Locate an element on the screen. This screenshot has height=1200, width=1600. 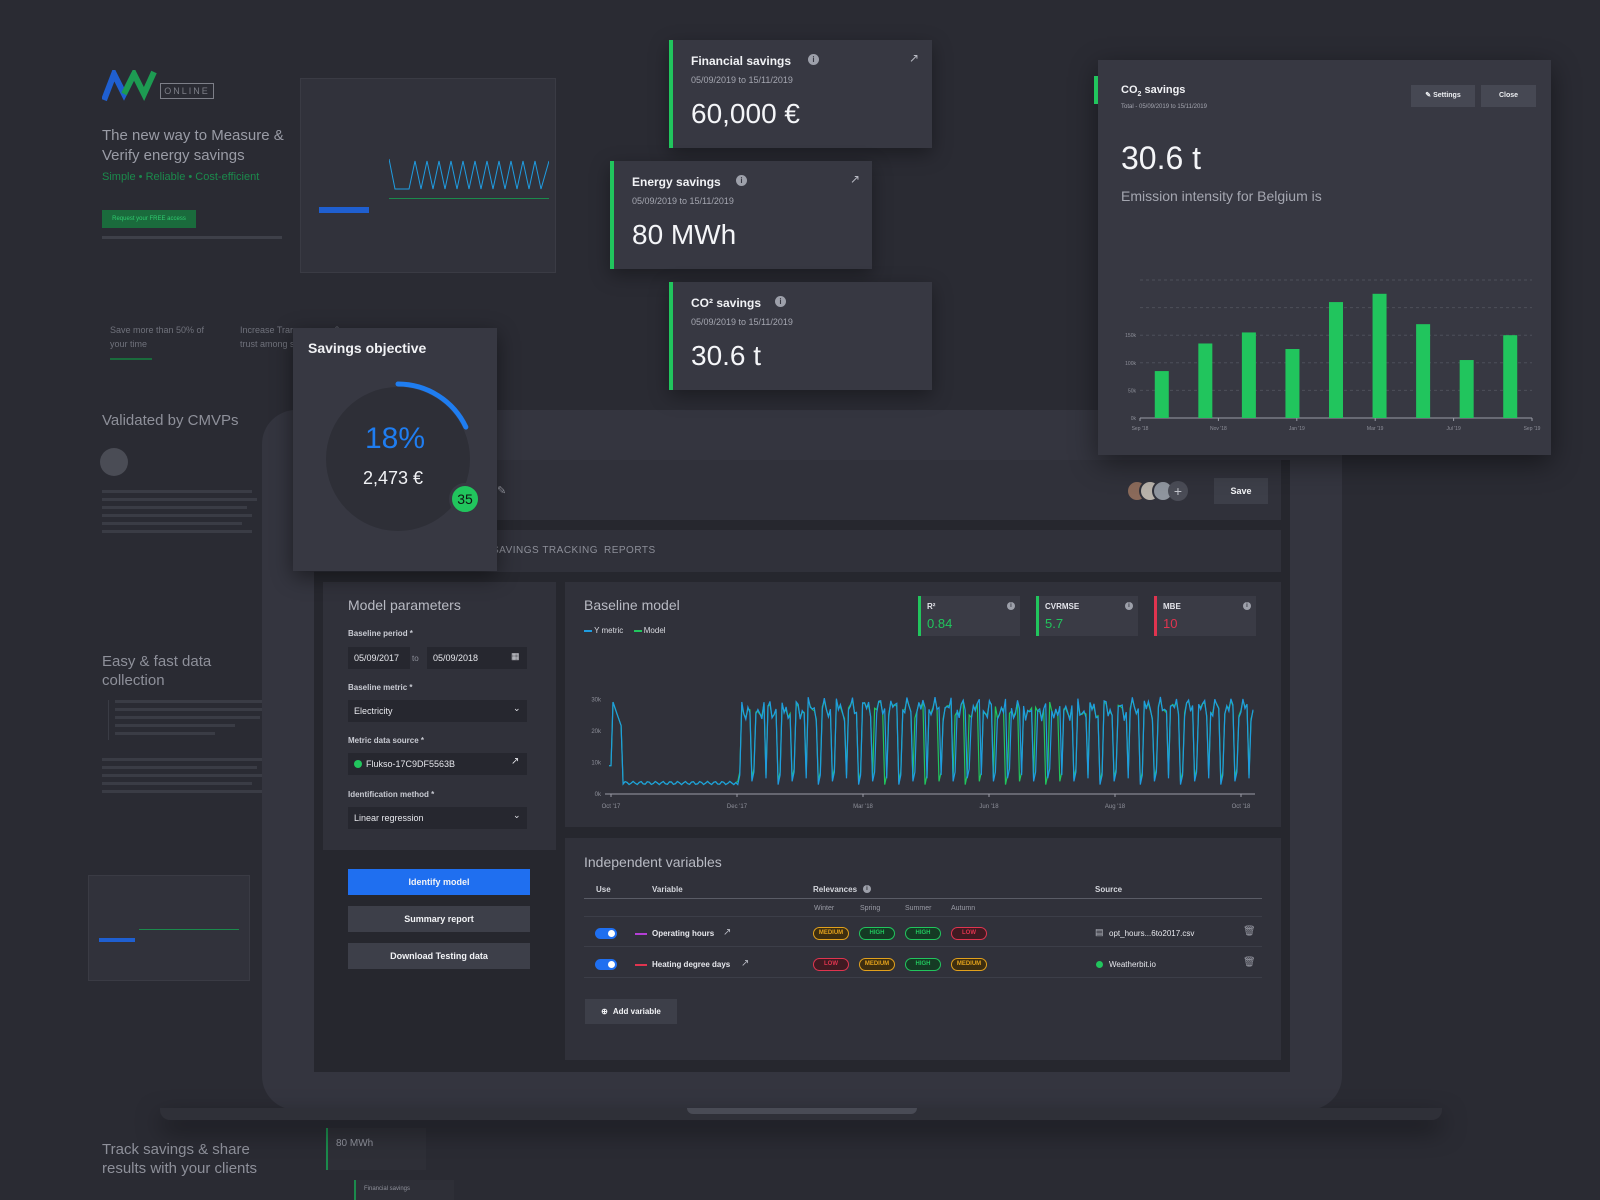
x-tick-label: Aug '18 is located at coordinates (1115, 807).